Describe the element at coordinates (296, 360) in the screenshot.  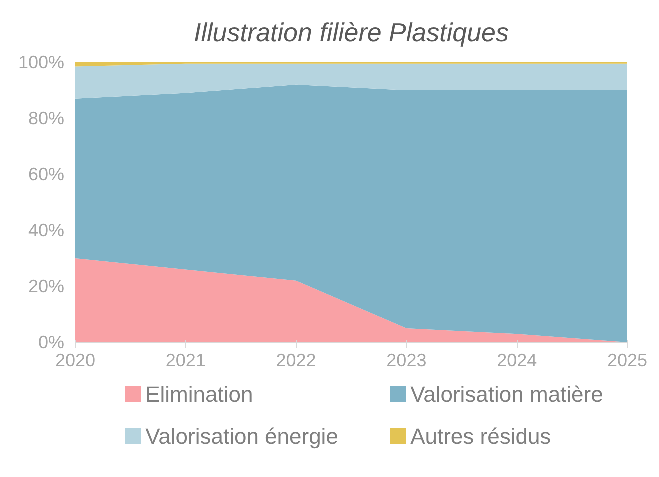
I see `x-tick-label: 2022` at that location.